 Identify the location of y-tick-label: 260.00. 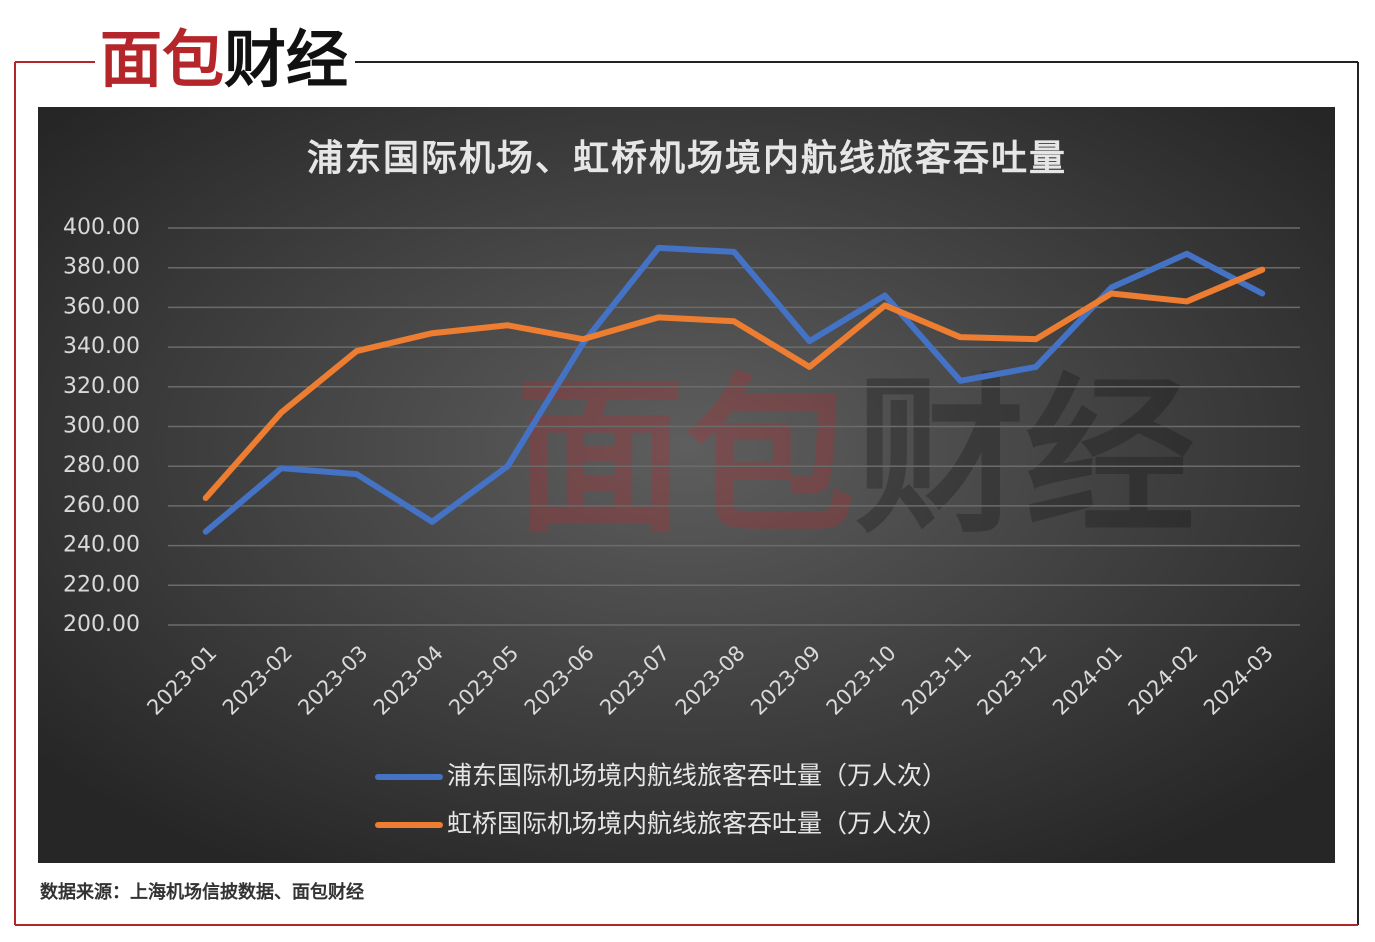
(101, 505).